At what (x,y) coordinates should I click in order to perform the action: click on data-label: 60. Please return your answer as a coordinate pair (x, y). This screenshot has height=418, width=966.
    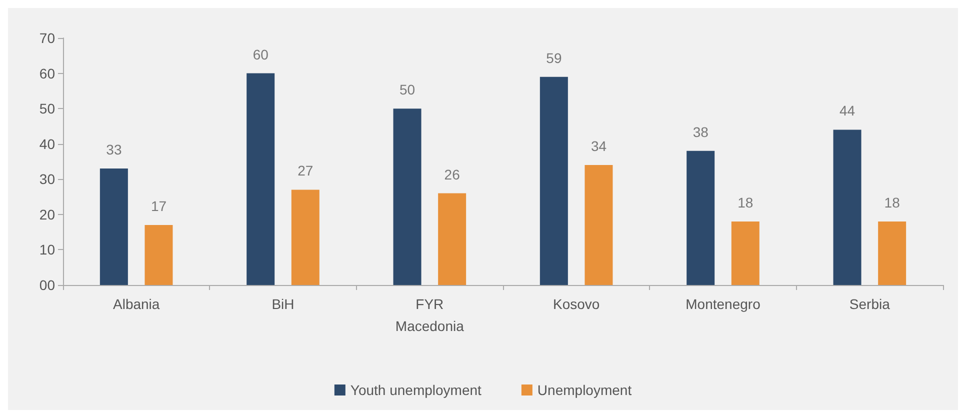
    Looking at the image, I should click on (260, 54).